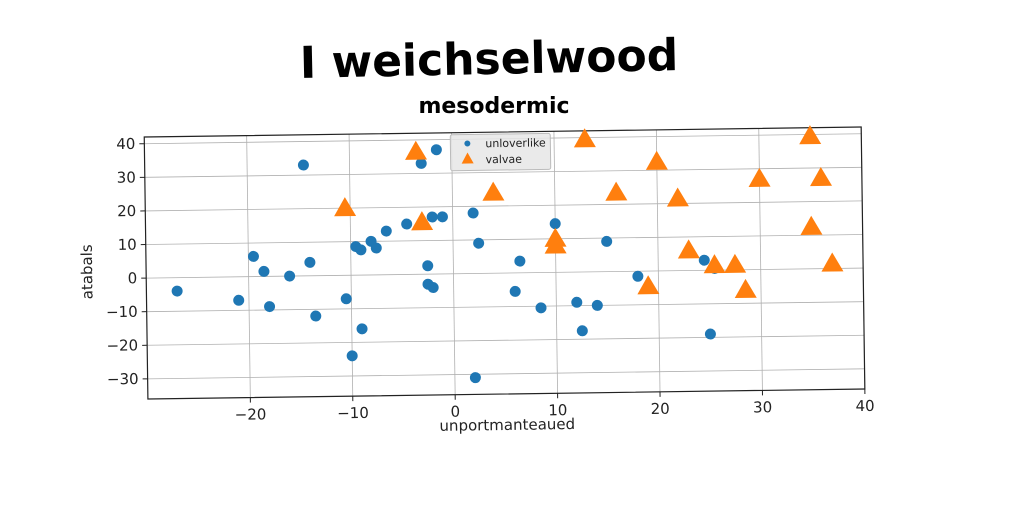  Describe the element at coordinates (127, 245) in the screenshot. I see `y-tick-label: 10` at that location.